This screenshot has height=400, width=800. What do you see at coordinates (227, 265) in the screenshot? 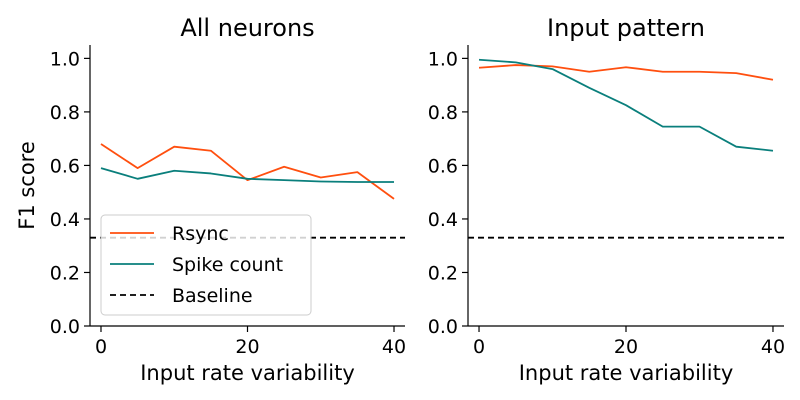
I see `legend-label: Spike count` at bounding box center [227, 265].